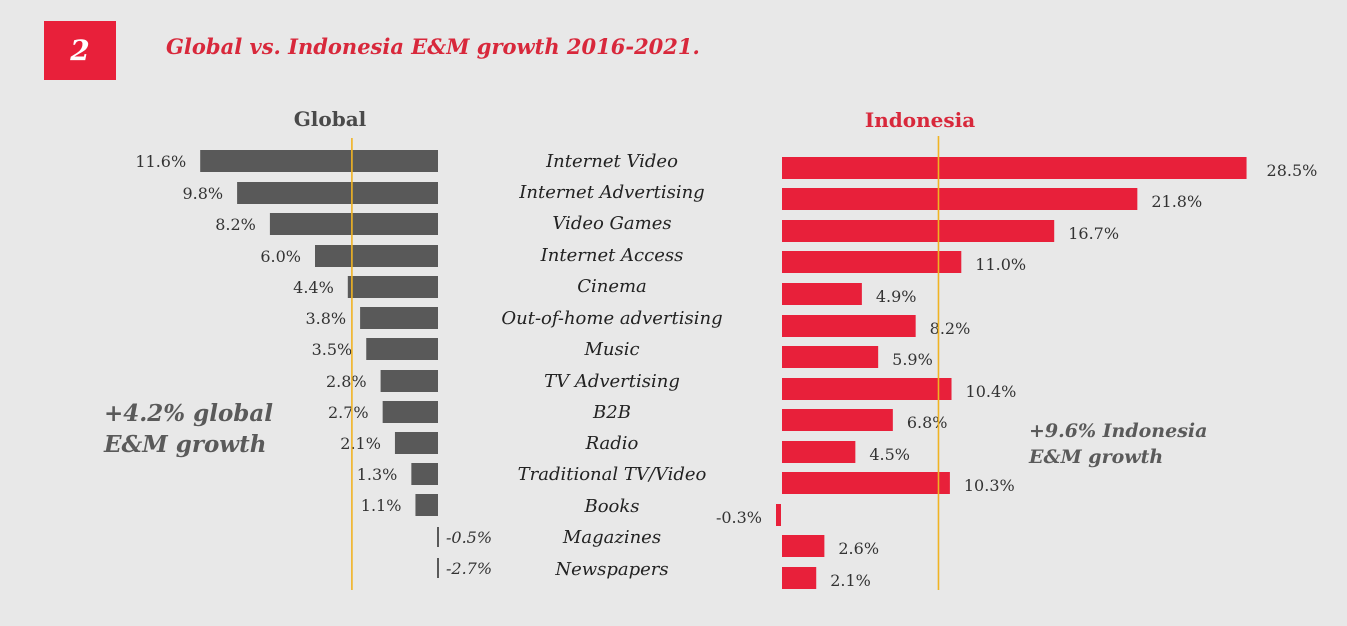 This screenshot has width=1347, height=626. What do you see at coordinates (330, 119) in the screenshot?
I see `global-panel-title: Global` at bounding box center [330, 119].